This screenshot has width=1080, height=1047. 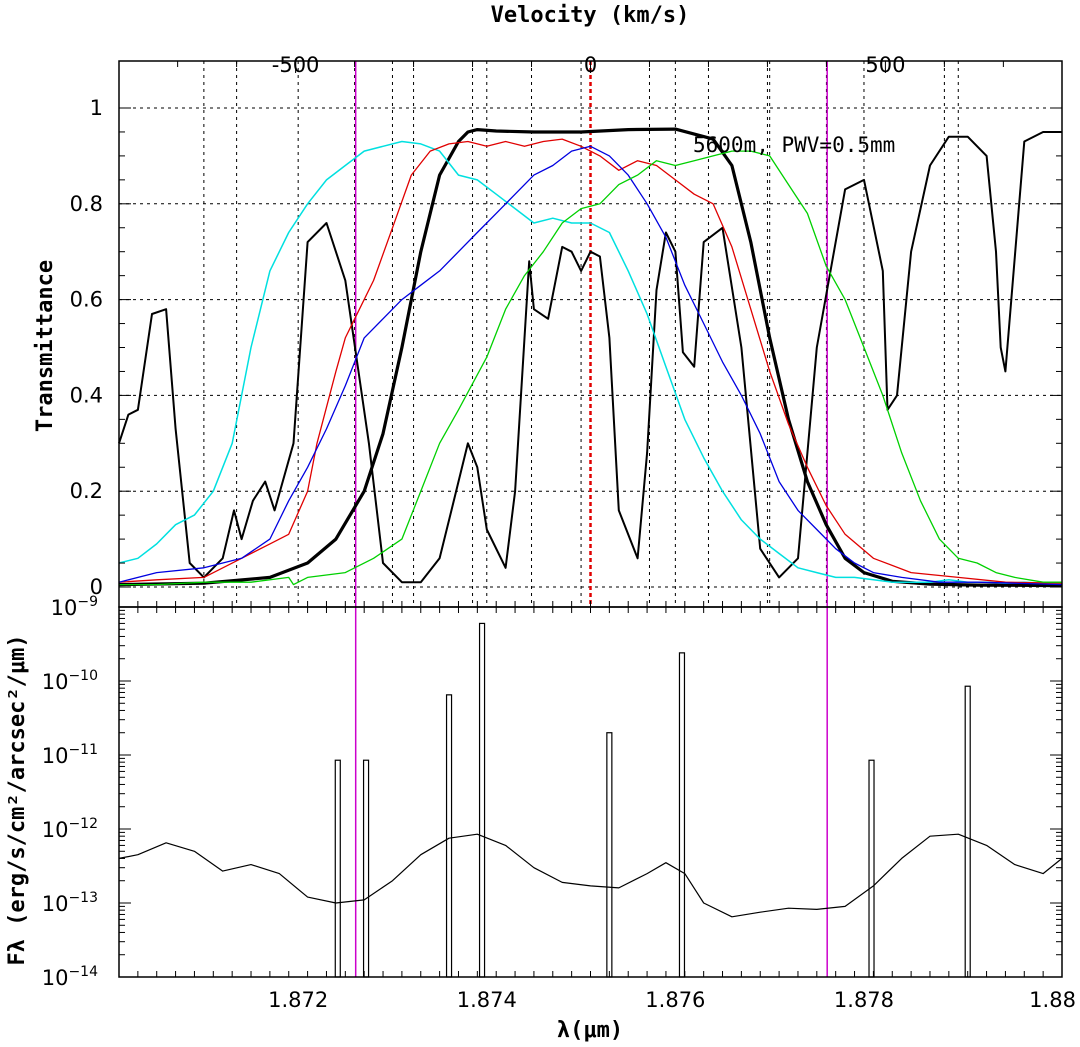 I want to click on annotation: 5600m, PWV=0.5mm, so click(x=794, y=145).